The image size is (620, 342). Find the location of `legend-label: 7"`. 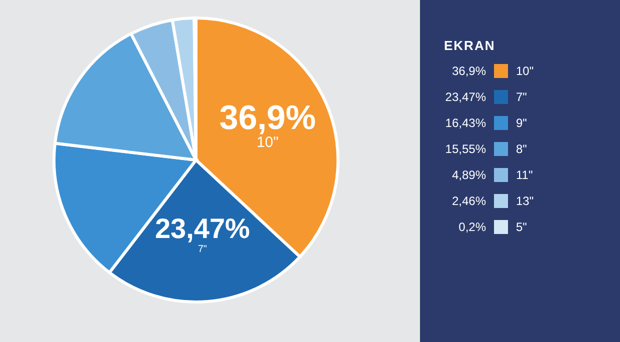

legend-label: 7" is located at coordinates (521, 97).